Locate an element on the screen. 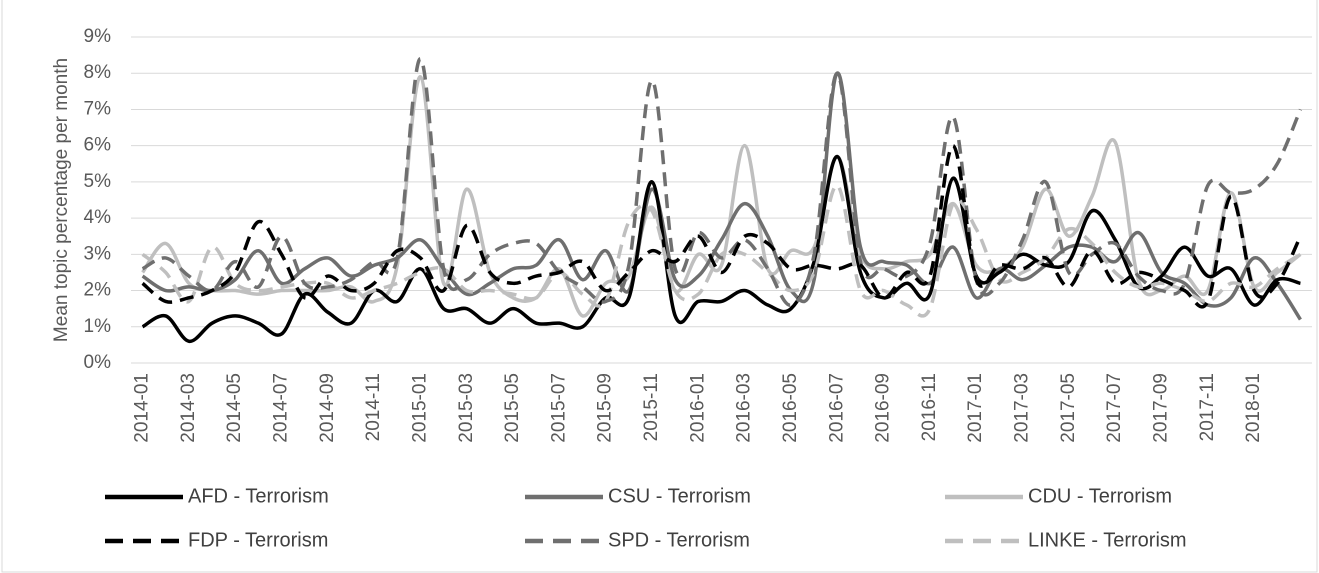  legend-label: AFD - Terrorism is located at coordinates (258, 496).